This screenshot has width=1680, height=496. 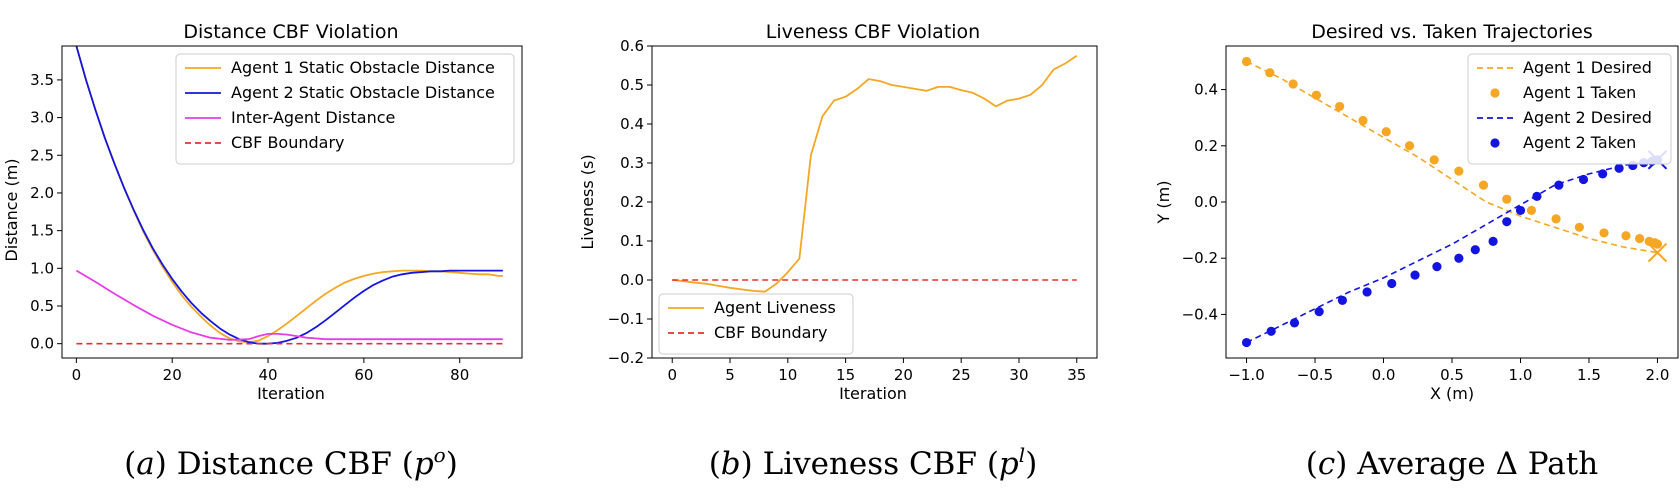 I want to click on x-tick-label: 15, so click(x=845, y=375).